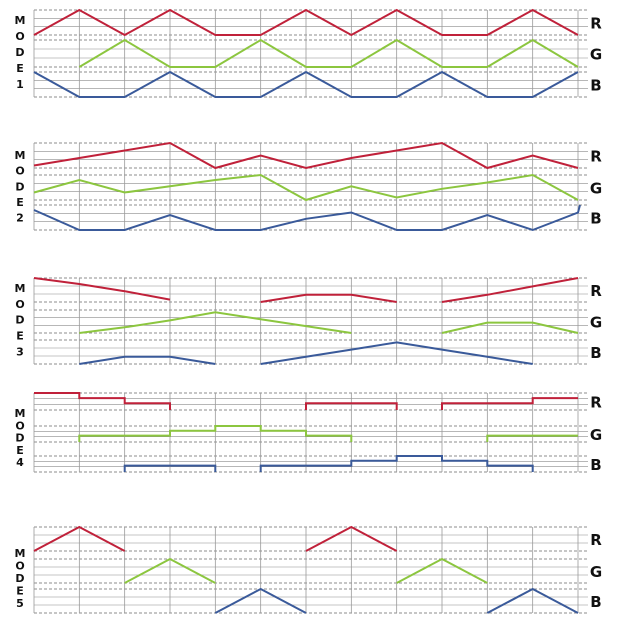  What do you see at coordinates (20, 603) in the screenshot?
I see `mode-label-letter: 5` at bounding box center [20, 603].